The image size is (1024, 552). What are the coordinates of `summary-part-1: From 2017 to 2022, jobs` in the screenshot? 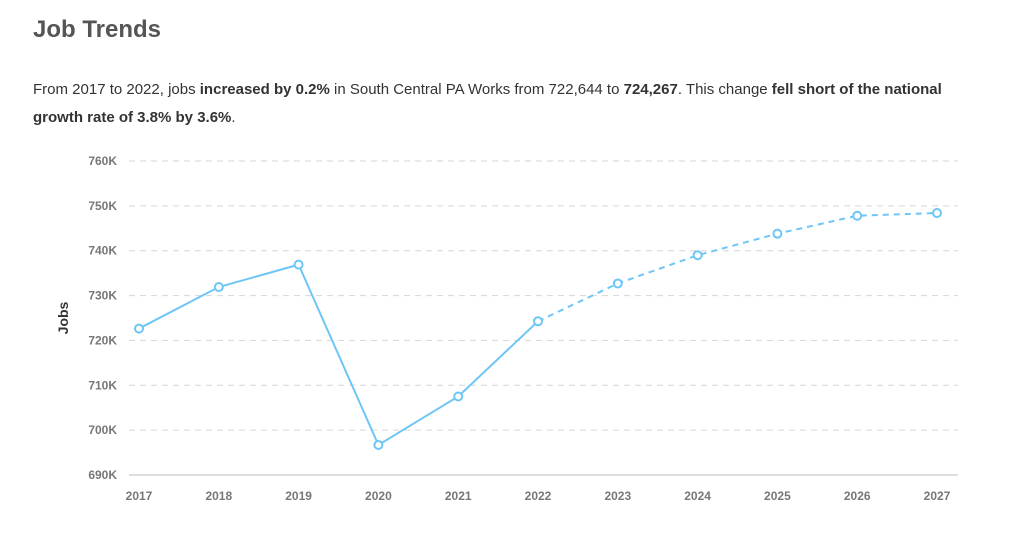 It's located at (116, 89).